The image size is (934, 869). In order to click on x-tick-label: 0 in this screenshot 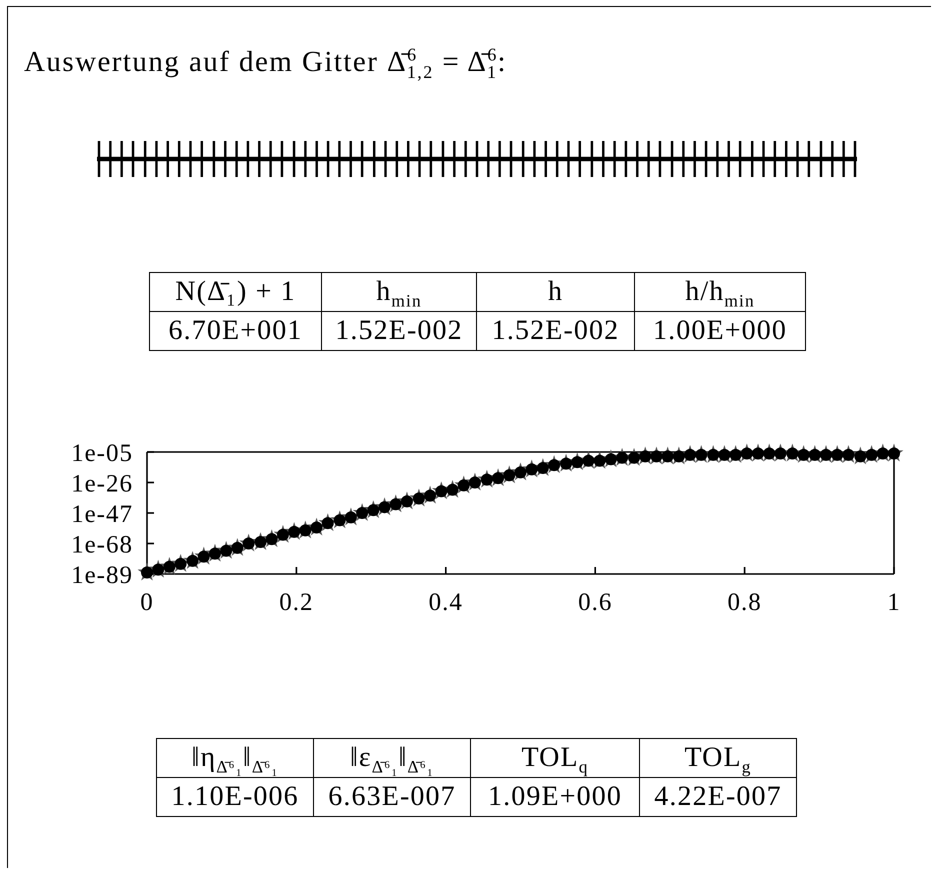, I will do `click(147, 602)`.